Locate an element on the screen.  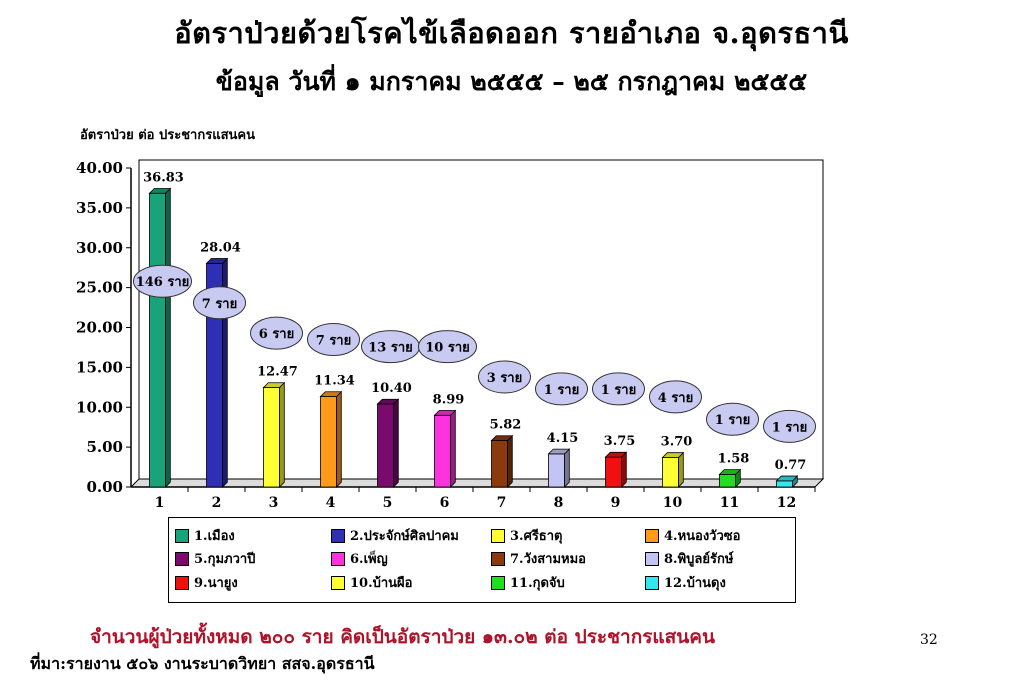
data-label: 8.99 is located at coordinates (449, 399).